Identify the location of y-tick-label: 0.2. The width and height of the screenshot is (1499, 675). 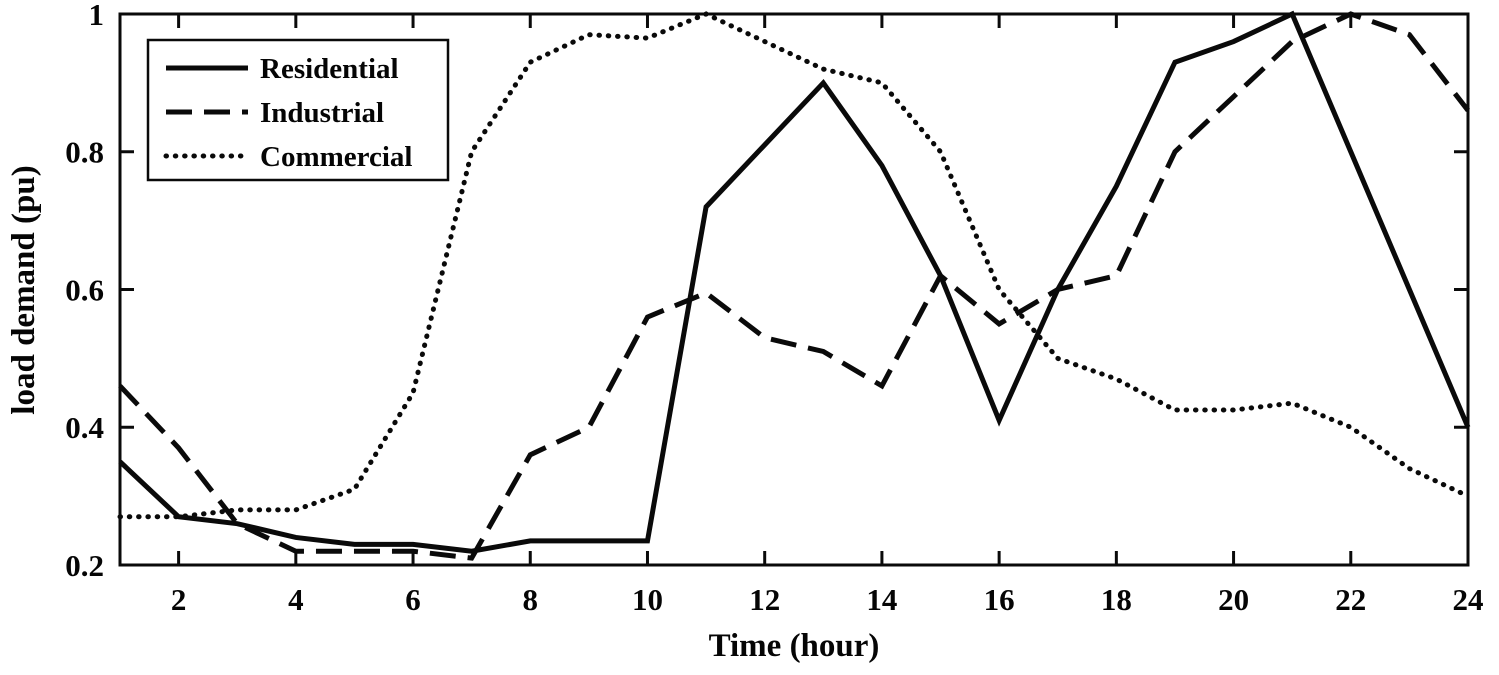
(84, 565).